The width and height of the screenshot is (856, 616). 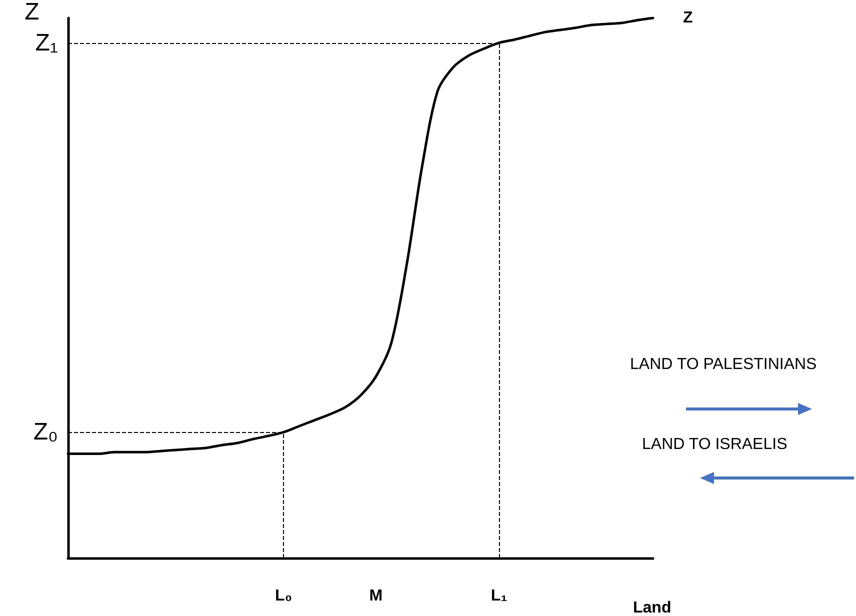 I want to click on ref-line-label: Z₀, so click(x=45, y=432).